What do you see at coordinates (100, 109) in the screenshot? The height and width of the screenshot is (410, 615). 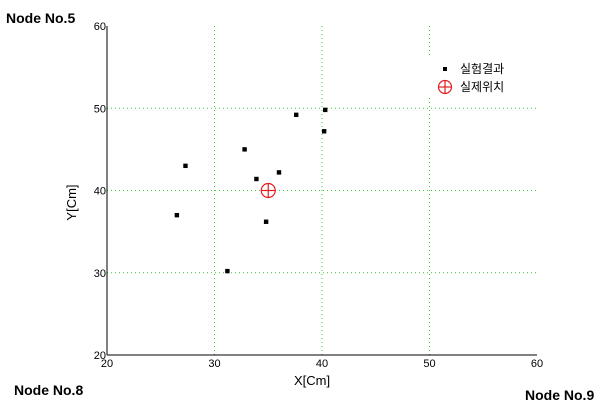 I see `y-tick-label: 50` at bounding box center [100, 109].